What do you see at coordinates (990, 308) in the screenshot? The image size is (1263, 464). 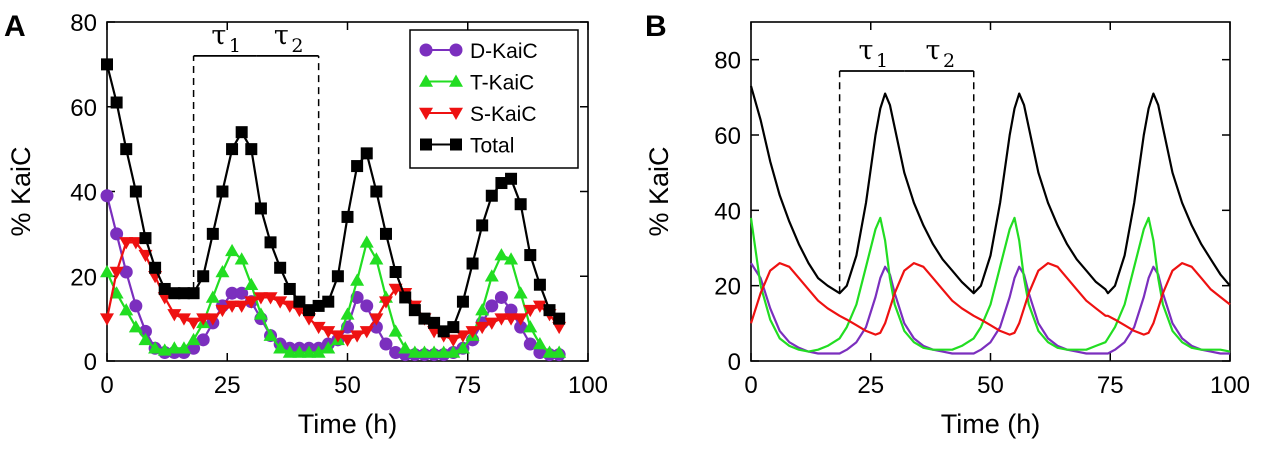 I see `b-series-d-kaic-line` at bounding box center [990, 308].